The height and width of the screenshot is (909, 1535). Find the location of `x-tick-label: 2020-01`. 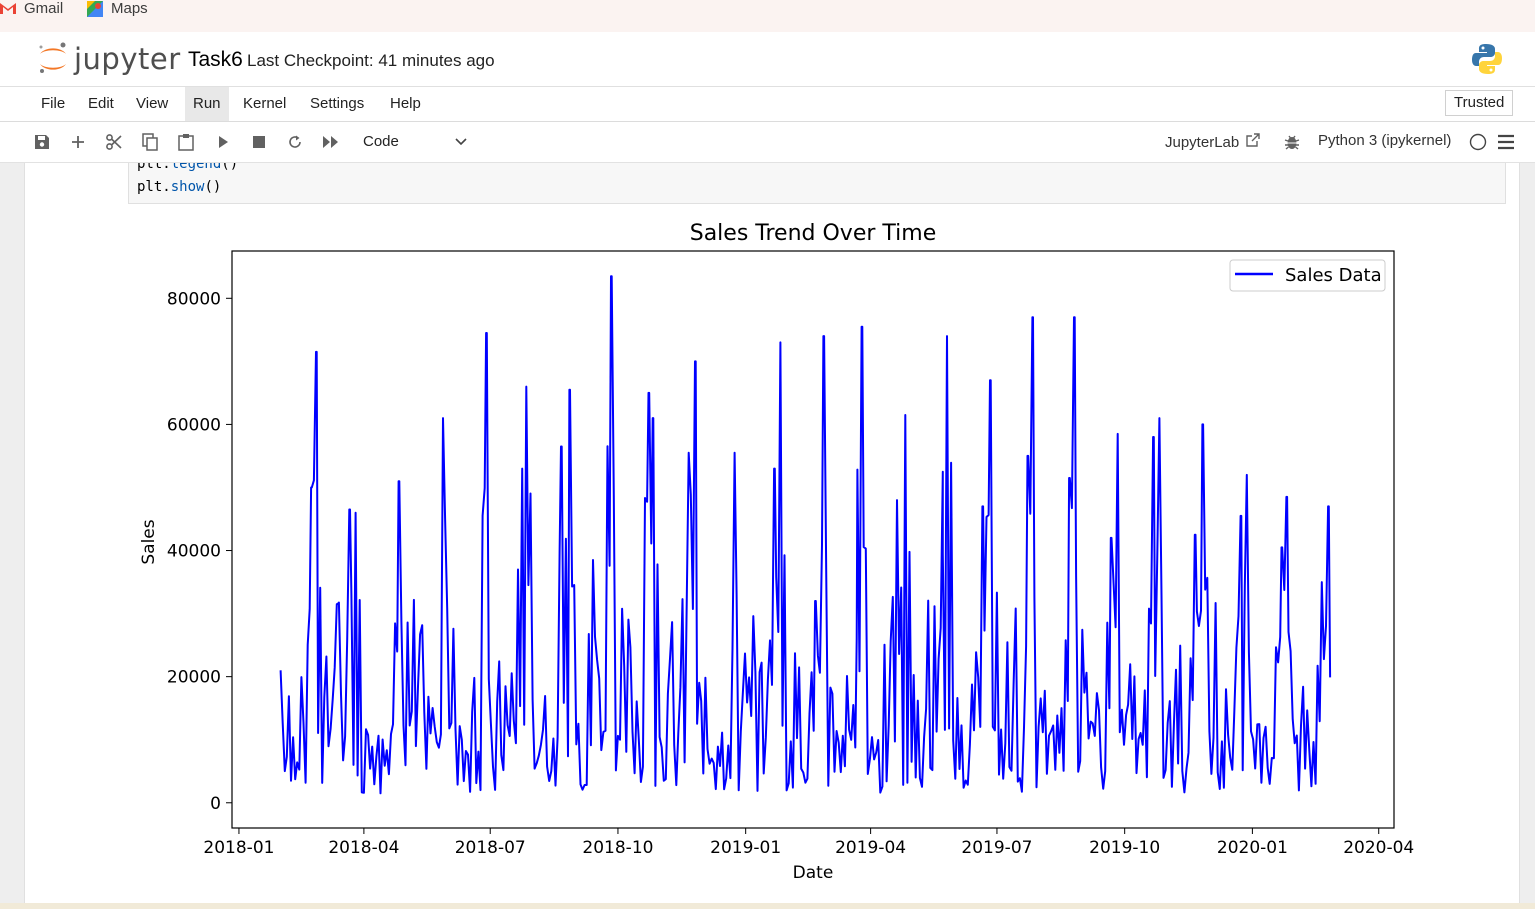

x-tick-label: 2020-01 is located at coordinates (1252, 848).